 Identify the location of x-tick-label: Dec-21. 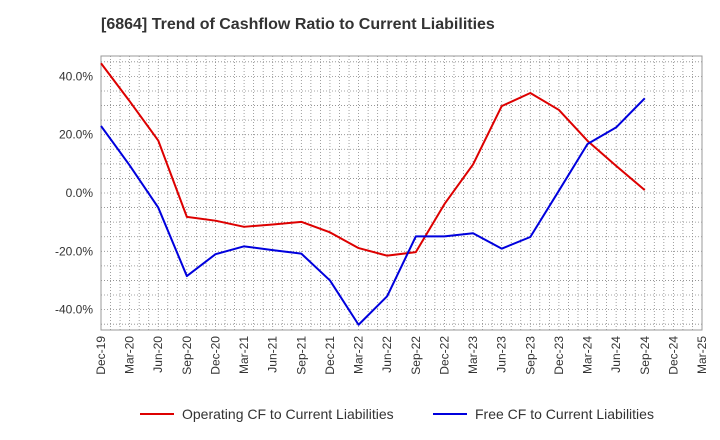
(330, 355).